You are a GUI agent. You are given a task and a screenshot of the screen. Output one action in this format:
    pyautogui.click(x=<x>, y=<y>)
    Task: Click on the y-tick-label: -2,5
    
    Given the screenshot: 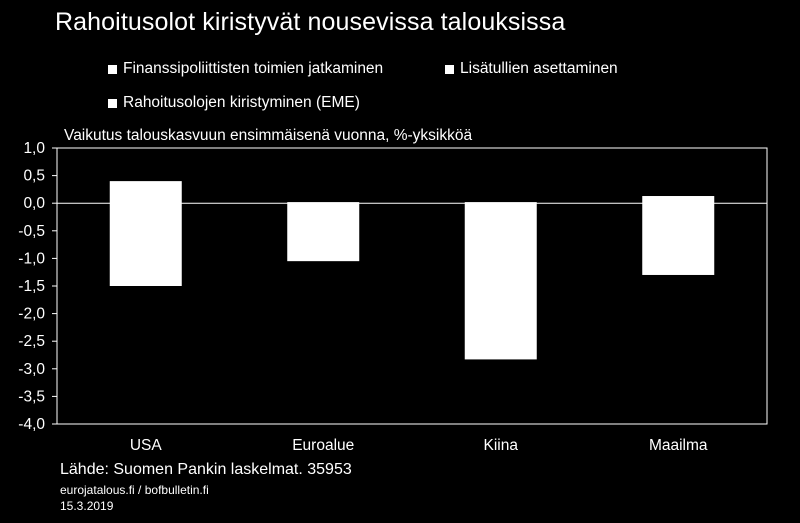 What is the action you would take?
    pyautogui.click(x=31, y=341)
    